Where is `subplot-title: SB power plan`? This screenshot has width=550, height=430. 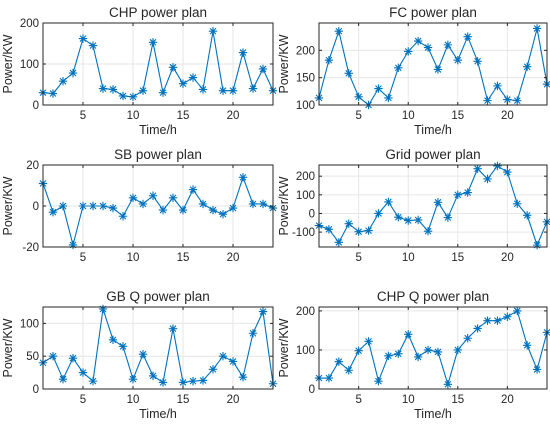 subplot-title: SB power plan is located at coordinates (158, 154).